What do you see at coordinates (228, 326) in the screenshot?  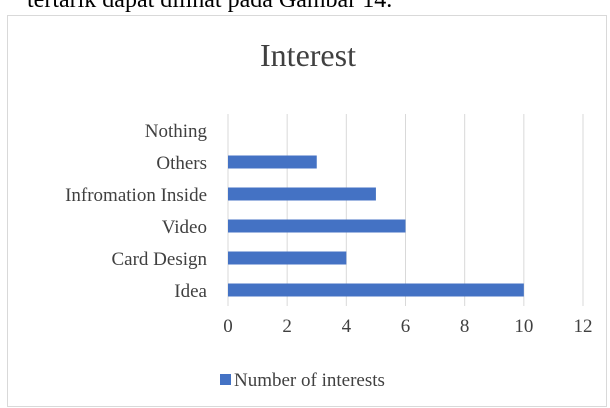 I see `x-tick-label: 0` at bounding box center [228, 326].